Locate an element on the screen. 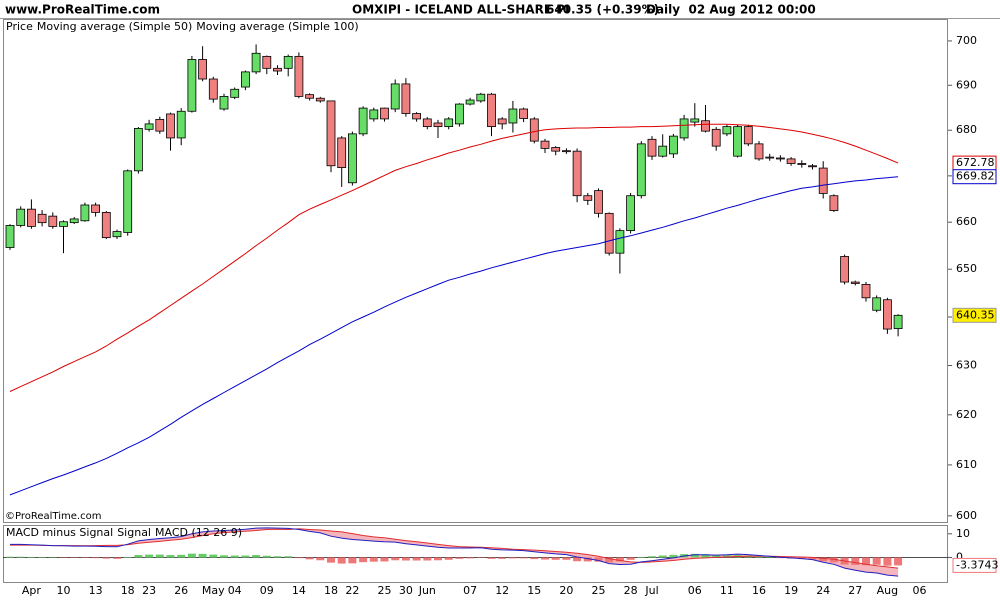  y-tick-label: 630 is located at coordinates (966, 365).